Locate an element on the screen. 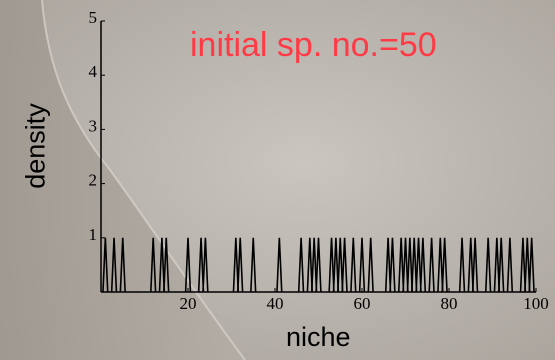 The height and width of the screenshot is (360, 555). x-tick-label: 80 is located at coordinates (449, 303).